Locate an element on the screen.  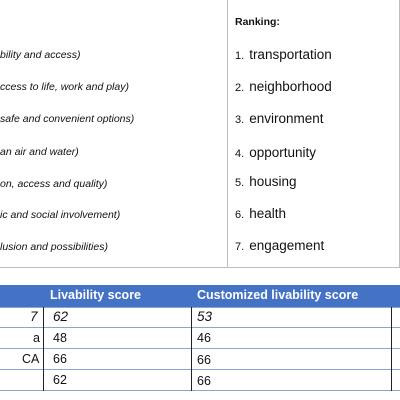
ranking-label: health is located at coordinates (267, 213).